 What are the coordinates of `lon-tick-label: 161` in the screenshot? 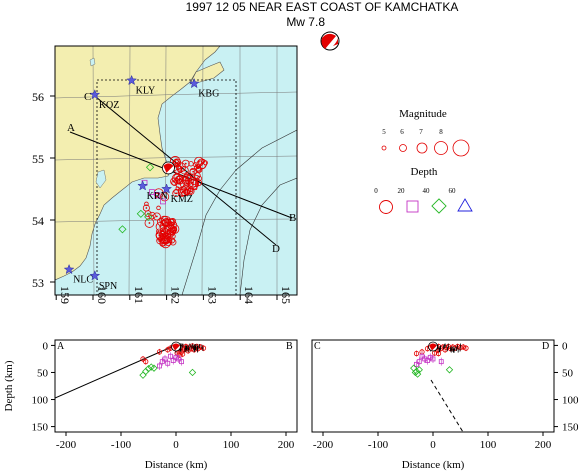 It's located at (139, 295).